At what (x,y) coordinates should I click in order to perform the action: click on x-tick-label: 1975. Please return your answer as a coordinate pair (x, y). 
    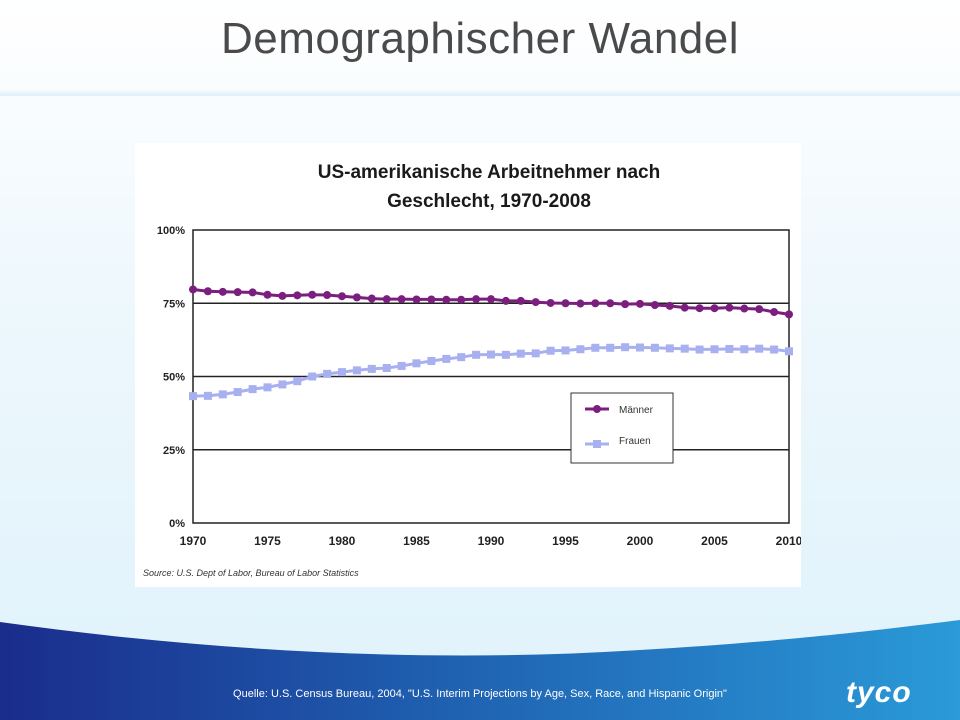
    Looking at the image, I should click on (267, 541).